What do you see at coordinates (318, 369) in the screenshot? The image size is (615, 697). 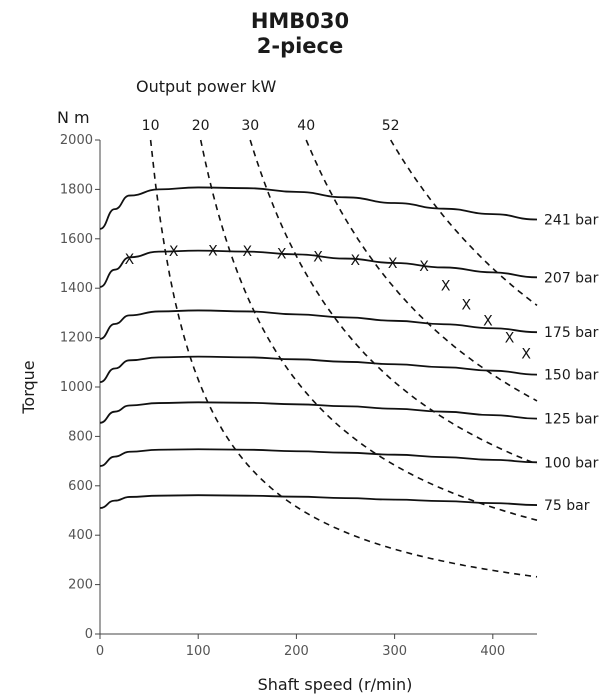 I see `pressure-curve-150-bar` at bounding box center [318, 369].